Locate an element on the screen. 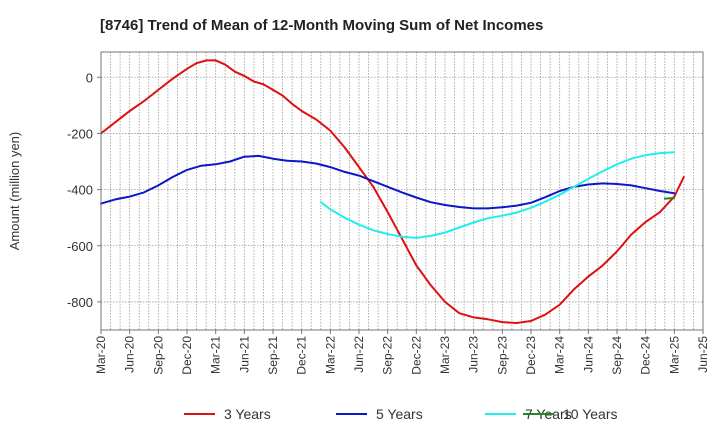 The width and height of the screenshot is (720, 445). x-tick-label: Jun-25 is located at coordinates (703, 354).